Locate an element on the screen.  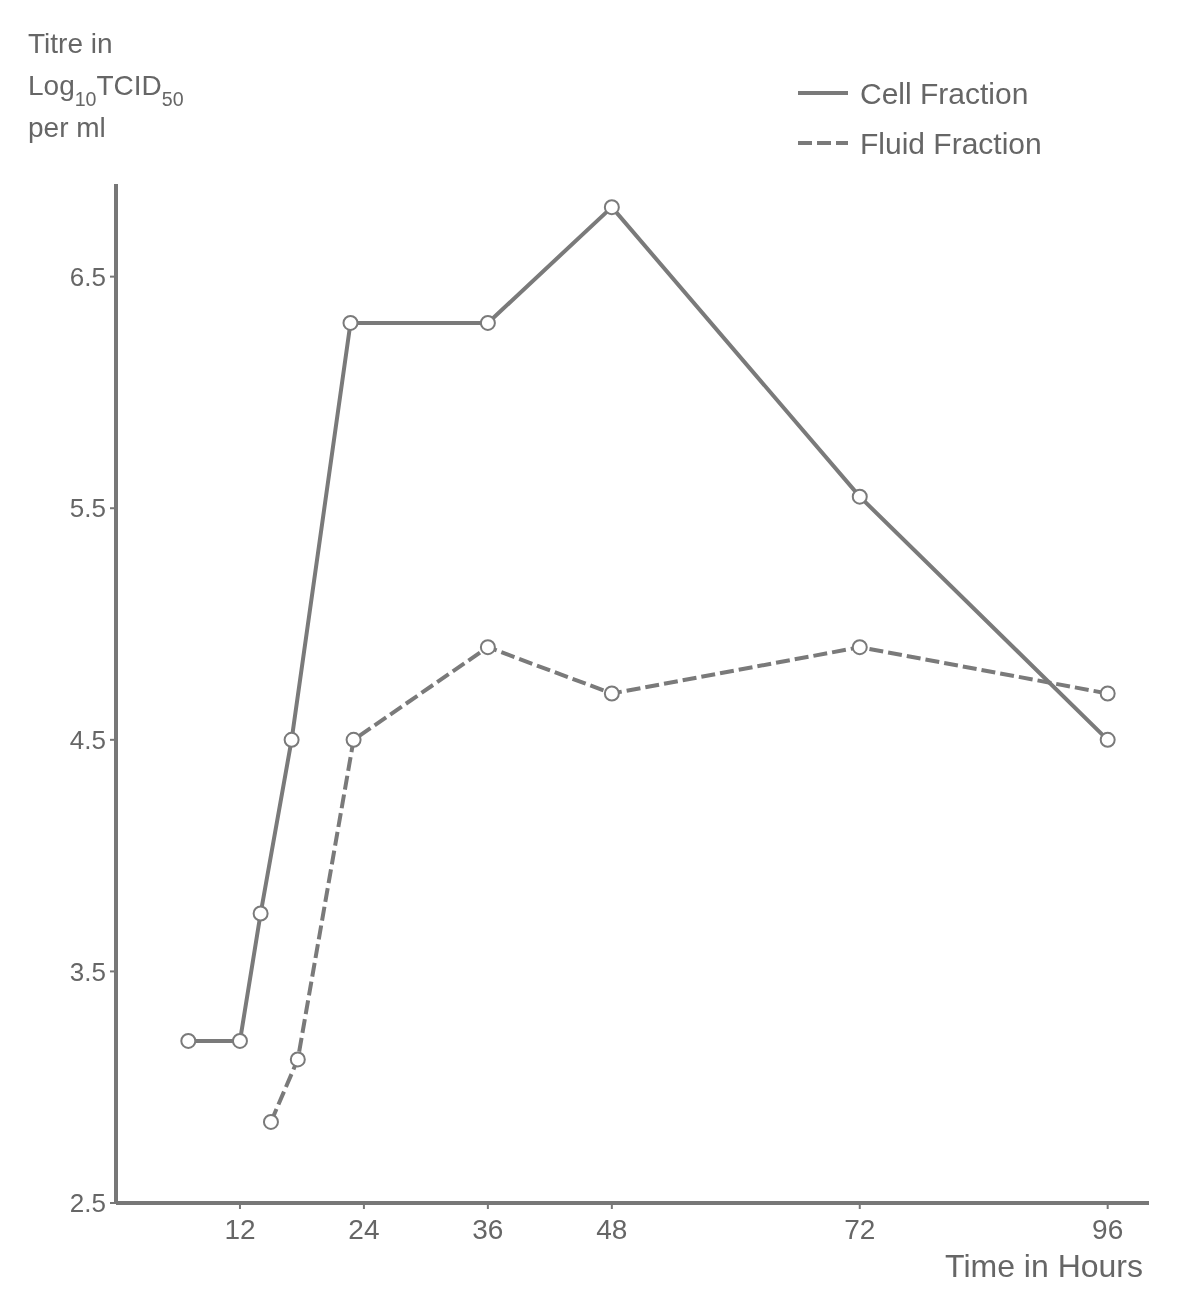
y-tick-label: 6.5 is located at coordinates (87, 276).